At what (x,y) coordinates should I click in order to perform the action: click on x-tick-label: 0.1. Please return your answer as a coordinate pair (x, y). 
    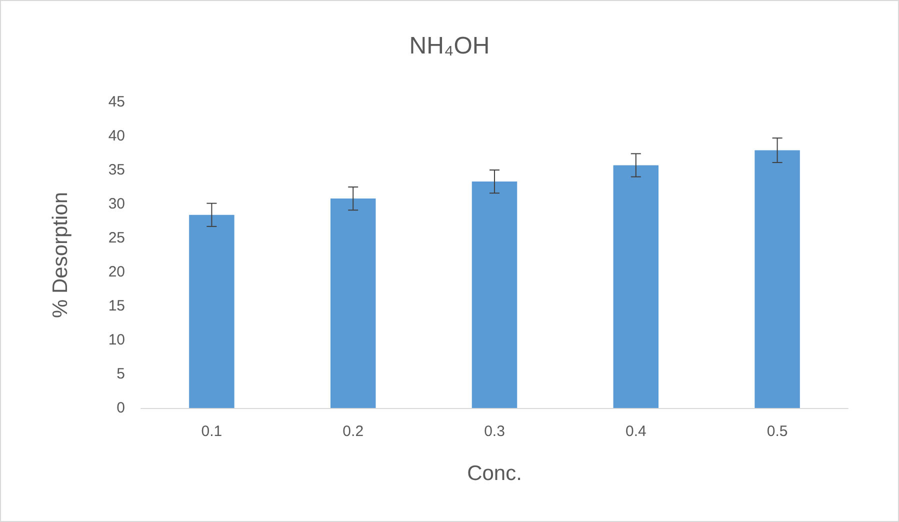
    Looking at the image, I should click on (211, 431).